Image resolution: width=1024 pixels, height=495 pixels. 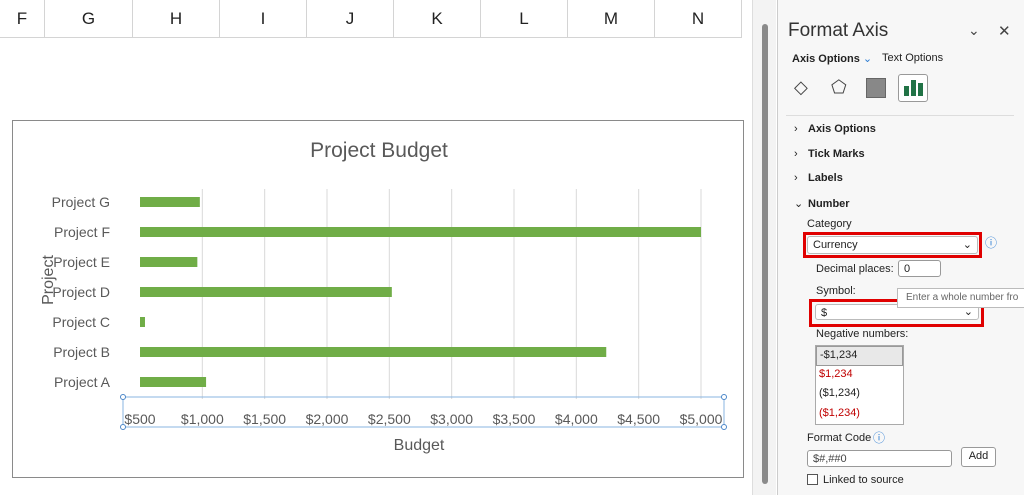 I want to click on column-header: J, so click(x=350, y=19).